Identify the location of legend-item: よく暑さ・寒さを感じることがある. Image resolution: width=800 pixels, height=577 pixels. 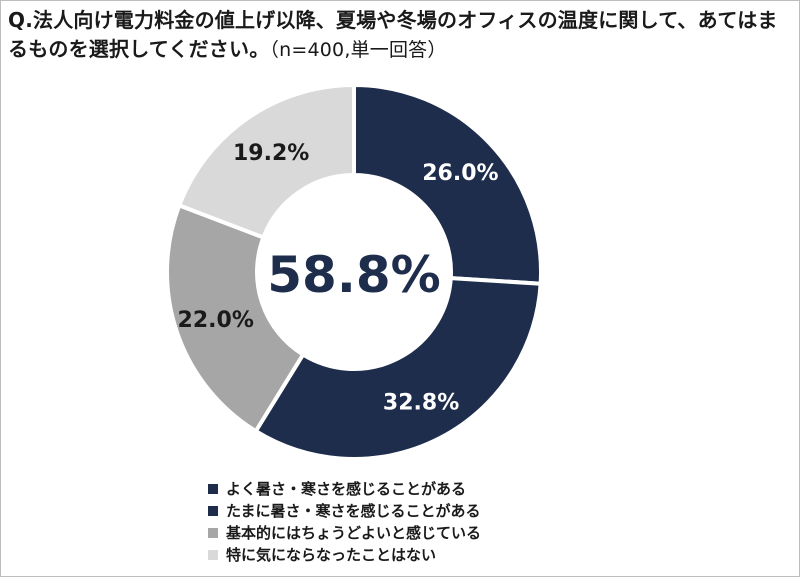
(344, 489).